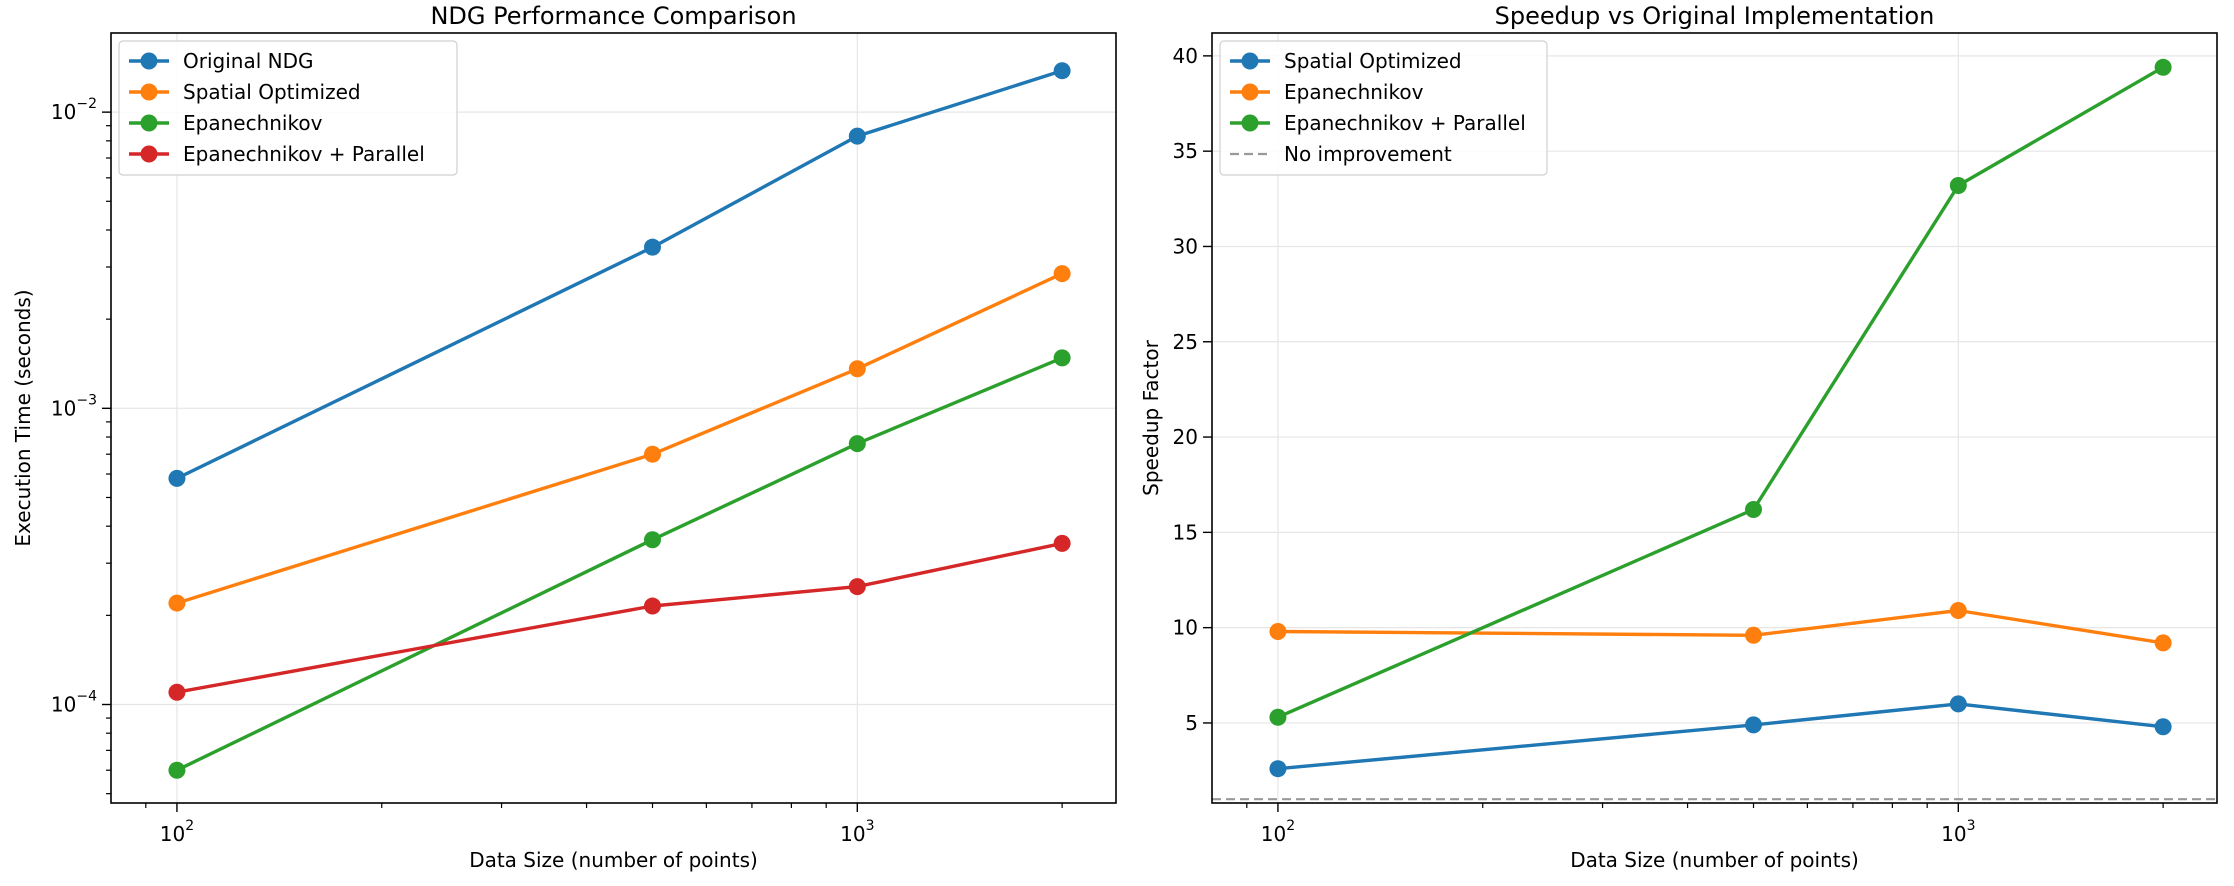 Image resolution: width=2234 pixels, height=886 pixels. I want to click on legend-label: No improvement, so click(1368, 154).